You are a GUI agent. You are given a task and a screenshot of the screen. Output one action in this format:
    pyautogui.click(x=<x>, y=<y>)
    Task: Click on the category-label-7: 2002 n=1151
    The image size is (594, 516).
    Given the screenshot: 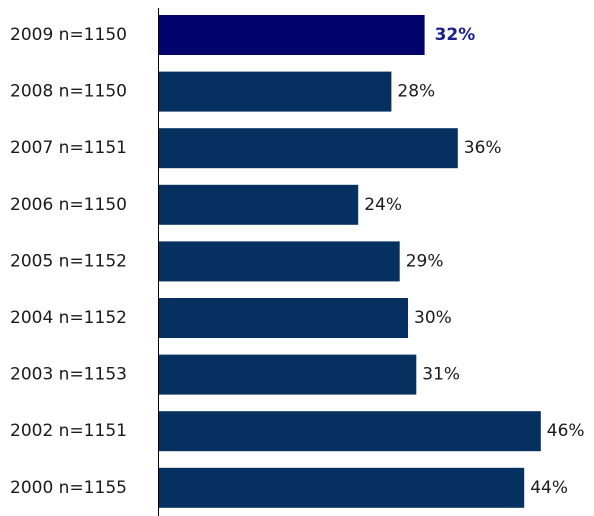 What is the action you would take?
    pyautogui.click(x=68, y=431)
    